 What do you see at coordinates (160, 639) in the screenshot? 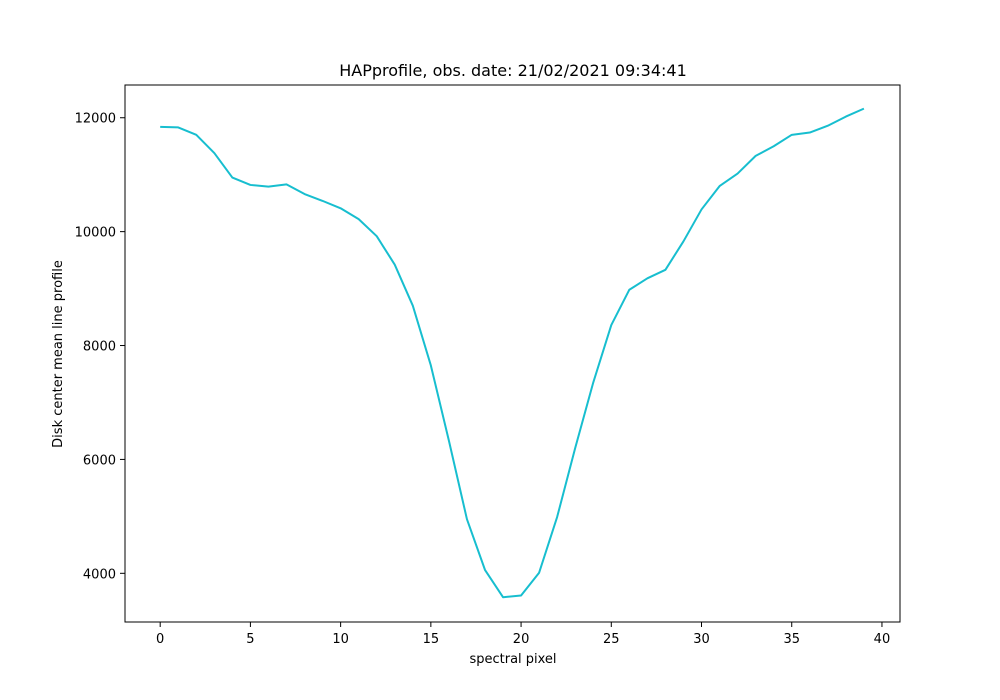
I see `x-tick-label-0: 0` at bounding box center [160, 639].